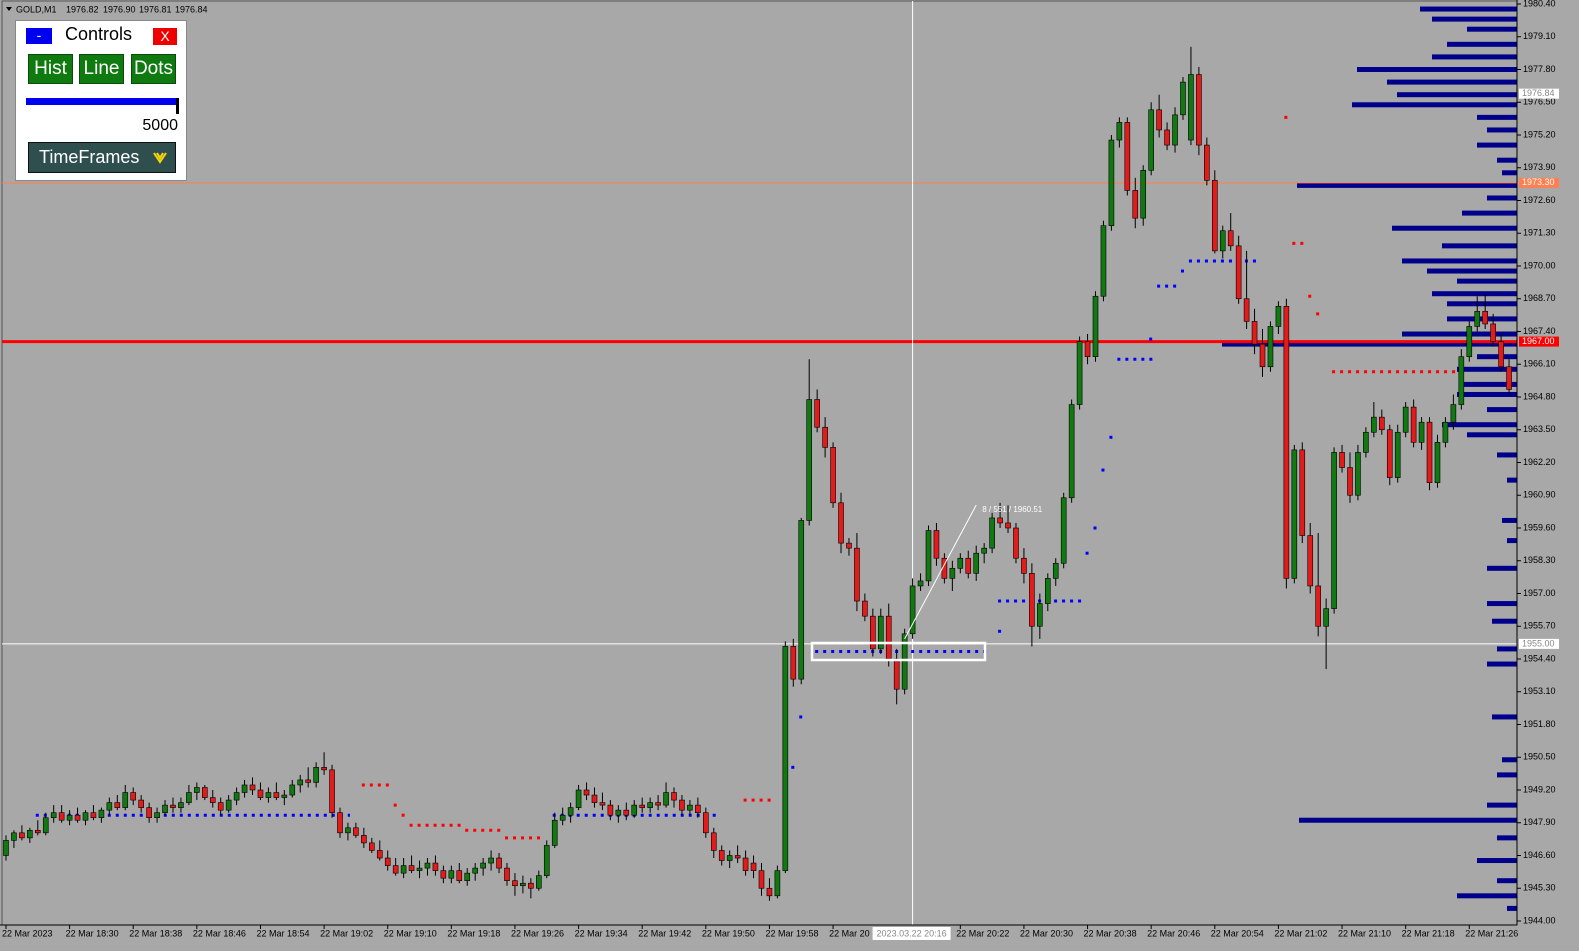  What do you see at coordinates (1539, 462) in the screenshot?
I see `y-tick-label: 1962.20` at bounding box center [1539, 462].